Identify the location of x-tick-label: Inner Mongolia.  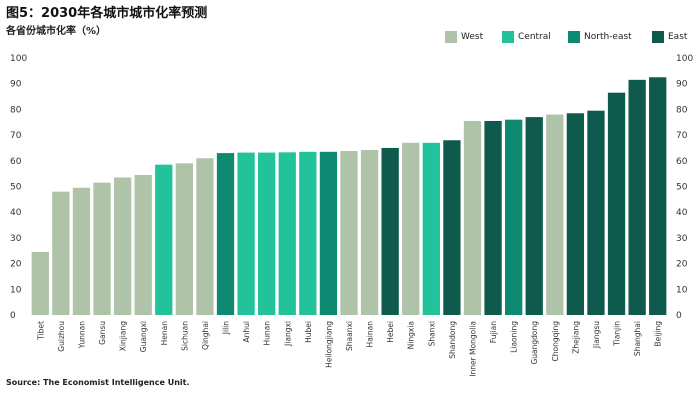
(472, 349).